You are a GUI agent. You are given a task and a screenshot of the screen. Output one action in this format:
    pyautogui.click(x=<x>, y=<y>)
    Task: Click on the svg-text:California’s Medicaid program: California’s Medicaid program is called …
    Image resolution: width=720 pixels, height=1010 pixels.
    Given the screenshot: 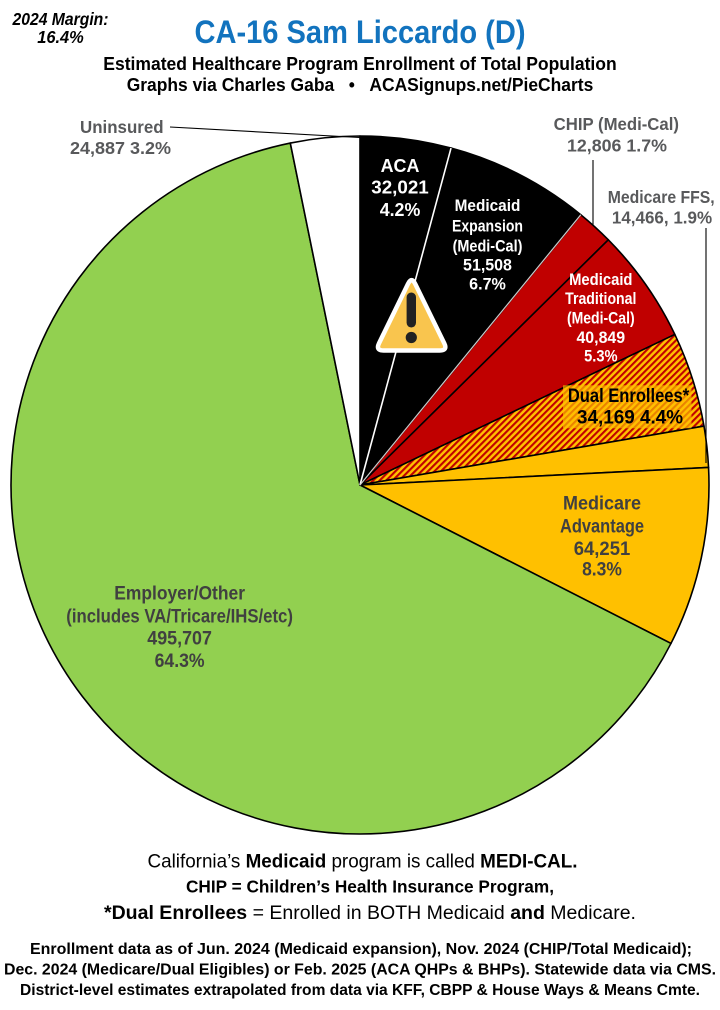 What is the action you would take?
    pyautogui.click(x=363, y=862)
    